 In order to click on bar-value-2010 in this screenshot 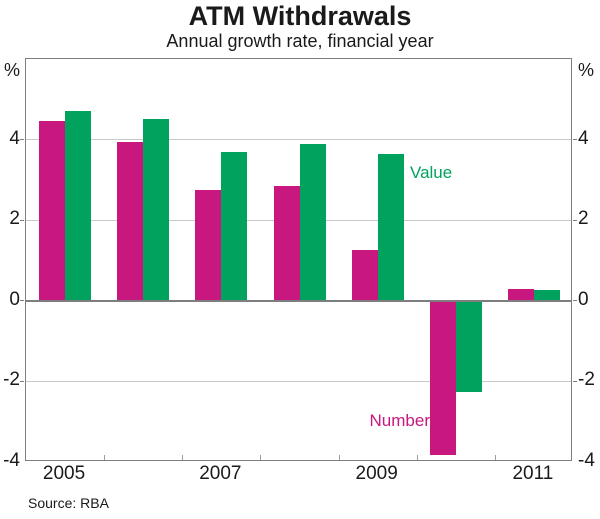, I will do `click(468, 347)`.